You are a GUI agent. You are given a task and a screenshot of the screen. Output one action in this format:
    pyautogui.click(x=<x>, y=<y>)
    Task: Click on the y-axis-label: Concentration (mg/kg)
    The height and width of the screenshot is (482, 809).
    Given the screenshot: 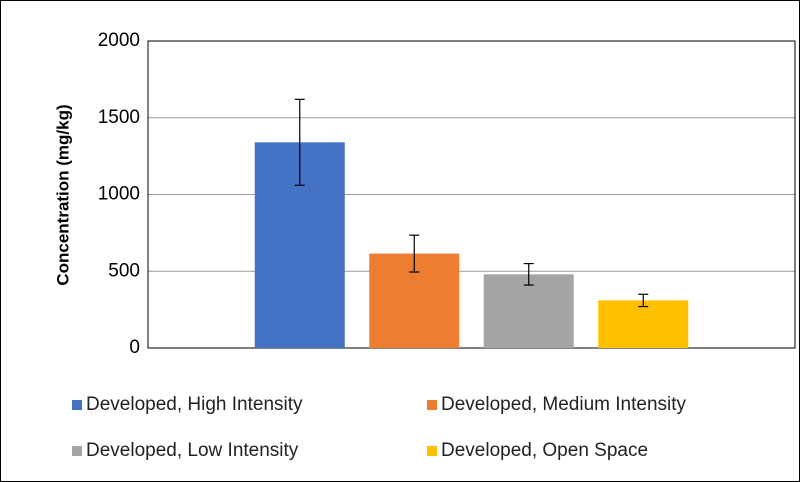 What is the action you would take?
    pyautogui.click(x=62, y=194)
    